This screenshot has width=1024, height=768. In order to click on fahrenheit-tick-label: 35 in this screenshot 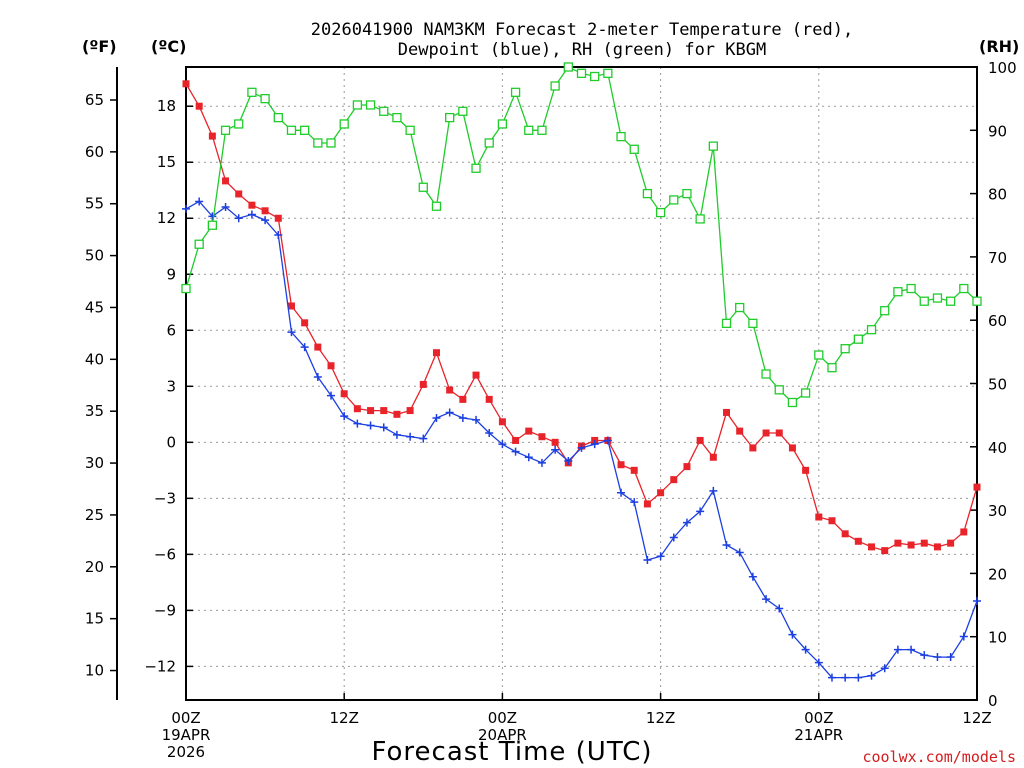, I will do `click(94, 411)`.